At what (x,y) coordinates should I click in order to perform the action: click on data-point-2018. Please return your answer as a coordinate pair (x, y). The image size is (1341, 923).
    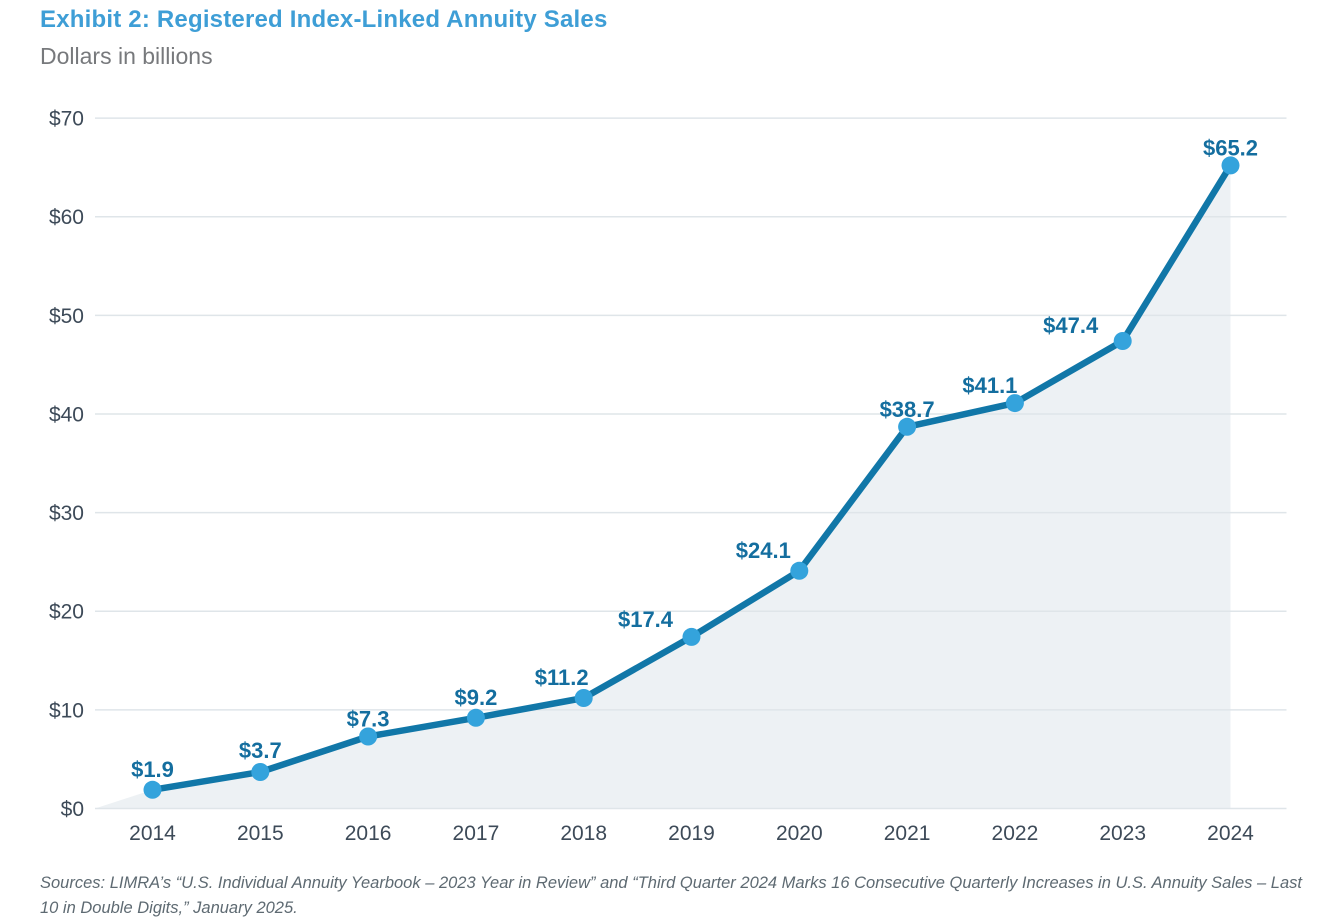
    Looking at the image, I should click on (583, 698).